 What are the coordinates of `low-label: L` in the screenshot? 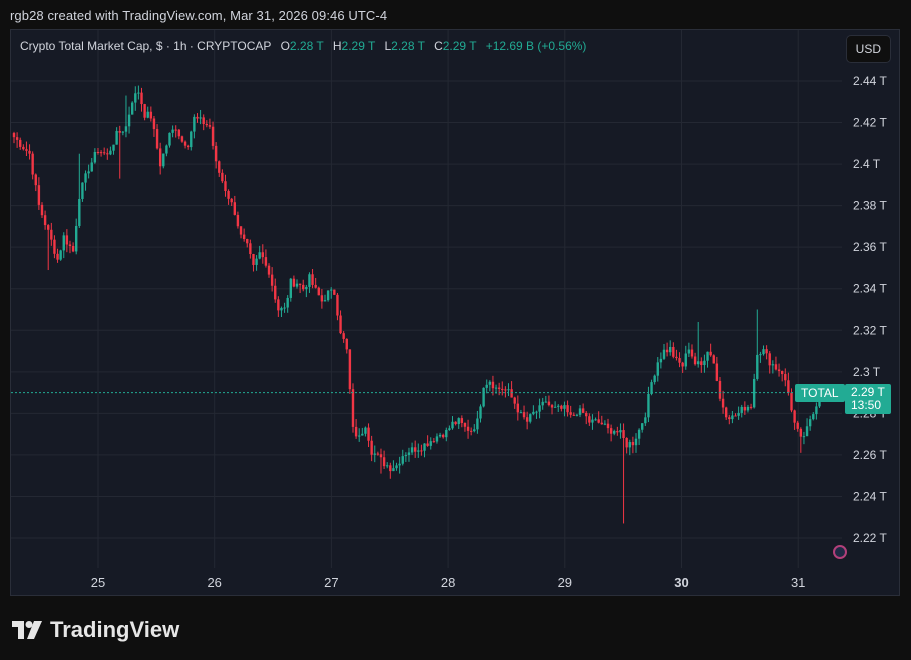 It's located at (388, 46).